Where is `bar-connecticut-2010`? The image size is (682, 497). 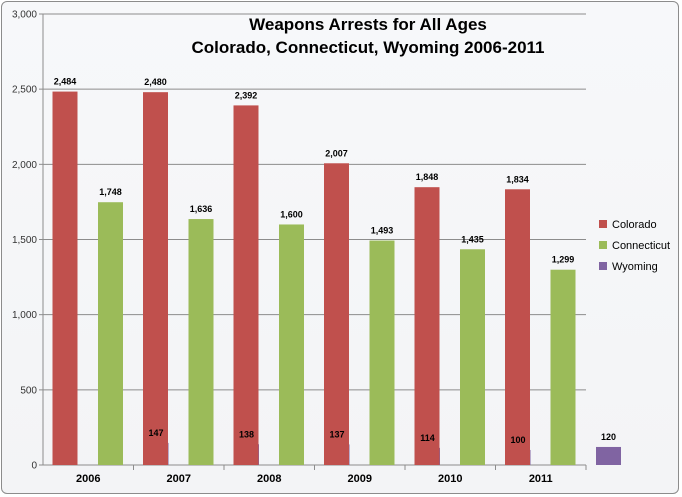
bar-connecticut-2010 is located at coordinates (472, 357).